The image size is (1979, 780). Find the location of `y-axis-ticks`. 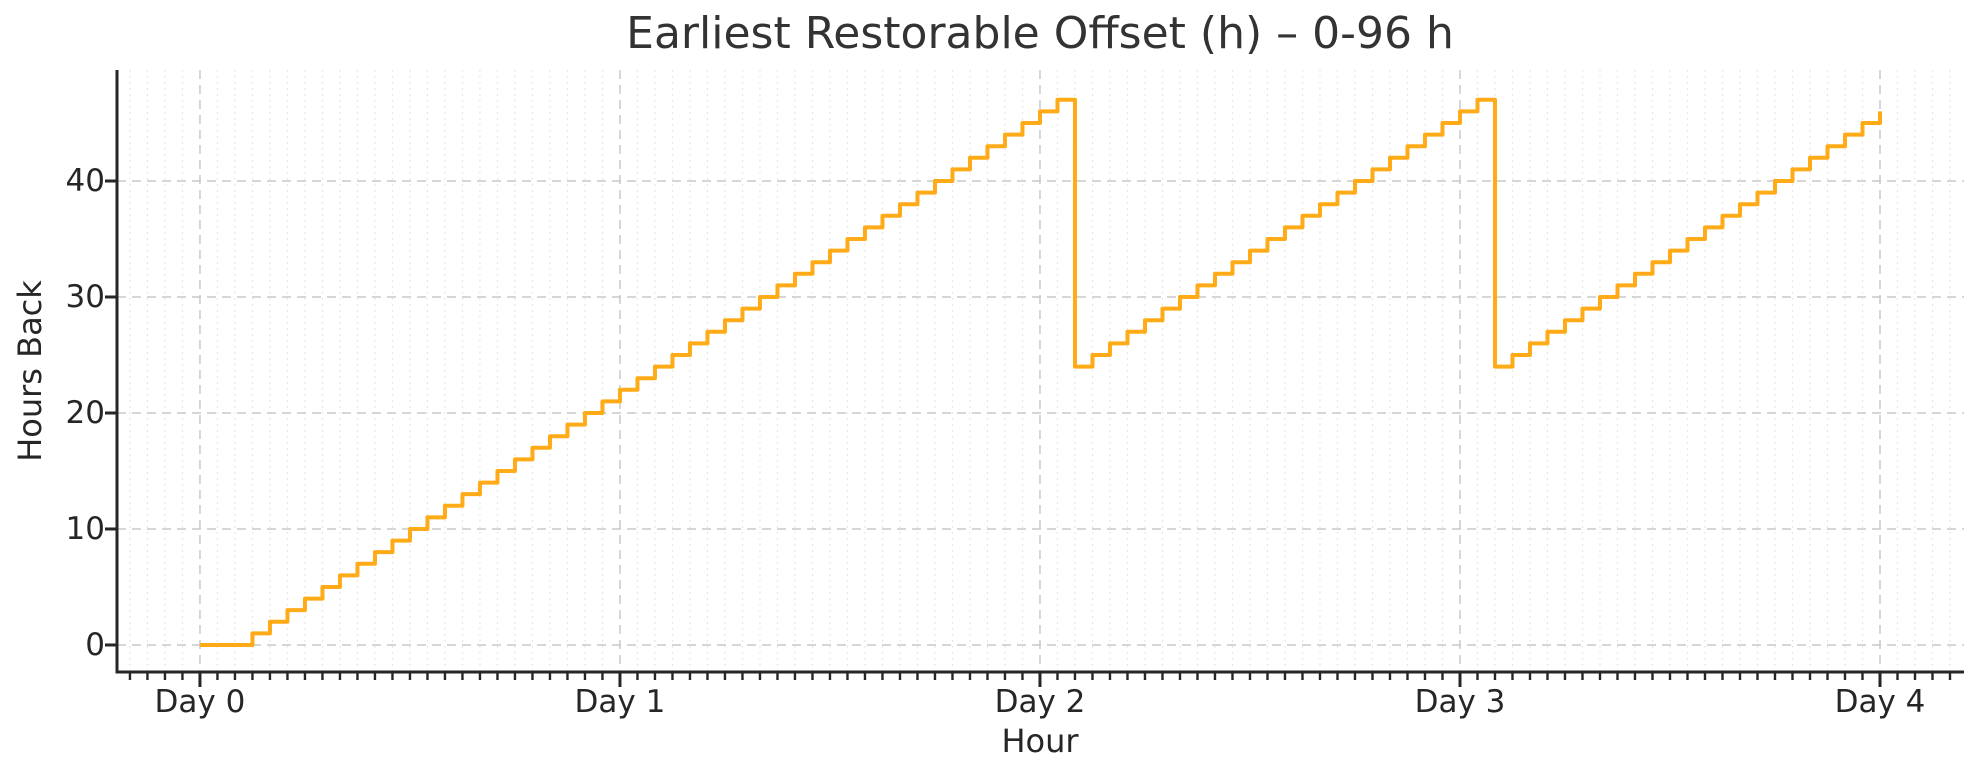

y-axis-ticks is located at coordinates (111, 413).